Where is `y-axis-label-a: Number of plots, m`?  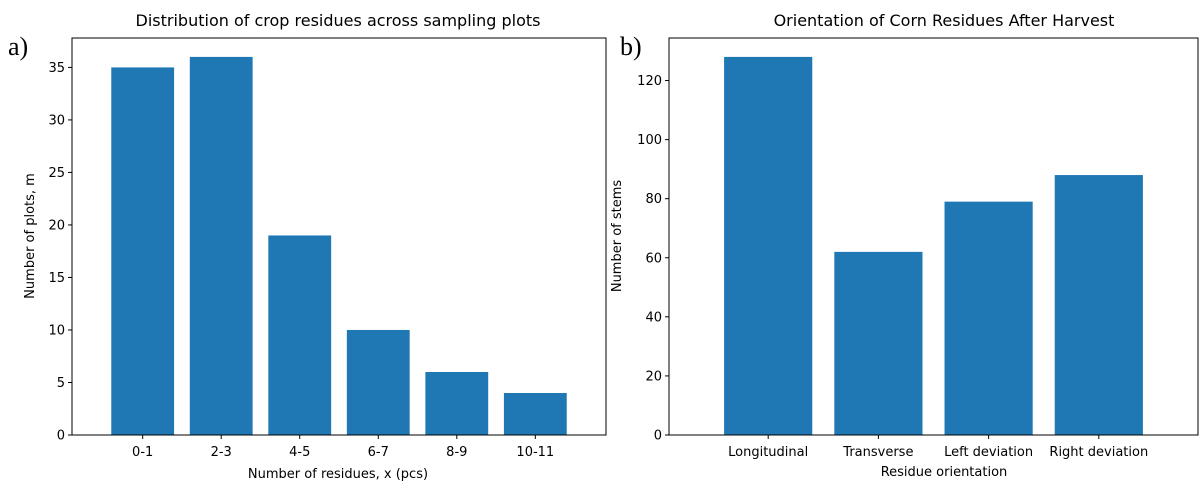 y-axis-label-a: Number of plots, m is located at coordinates (30, 236).